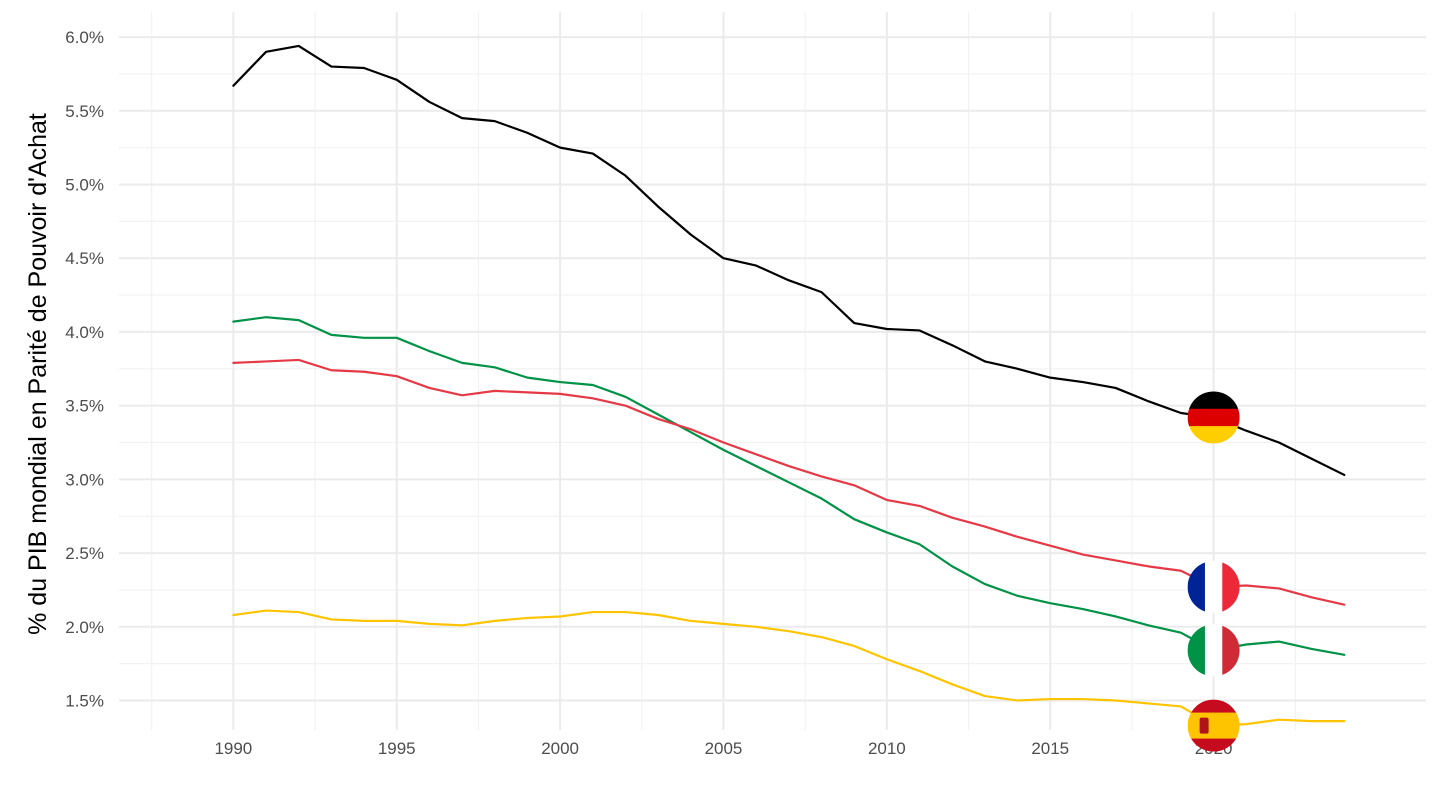 This screenshot has height=810, width=1440. I want to click on y-axis-ticks: 1.5% 2.0% 2.5% 3.0% 3.5% 4.0% 4.5% 5.0% 5.5% 6.0%, so click(84, 369).